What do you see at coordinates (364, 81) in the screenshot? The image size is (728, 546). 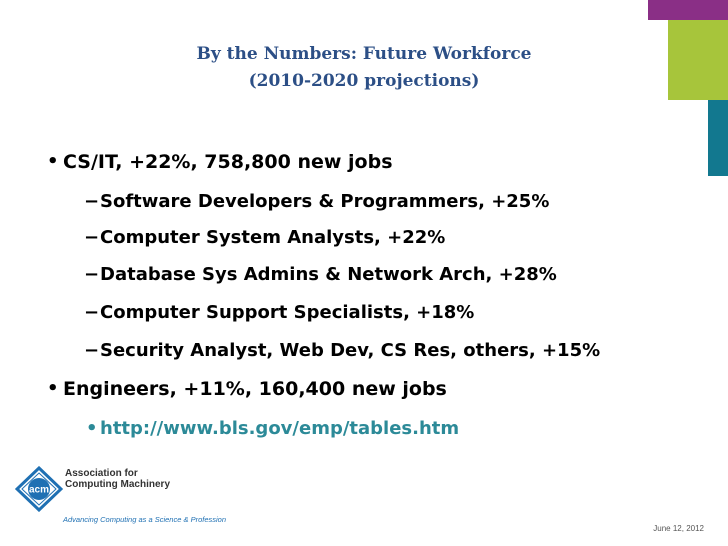 I see `title-line-2: (2010-2020 projections)` at bounding box center [364, 81].